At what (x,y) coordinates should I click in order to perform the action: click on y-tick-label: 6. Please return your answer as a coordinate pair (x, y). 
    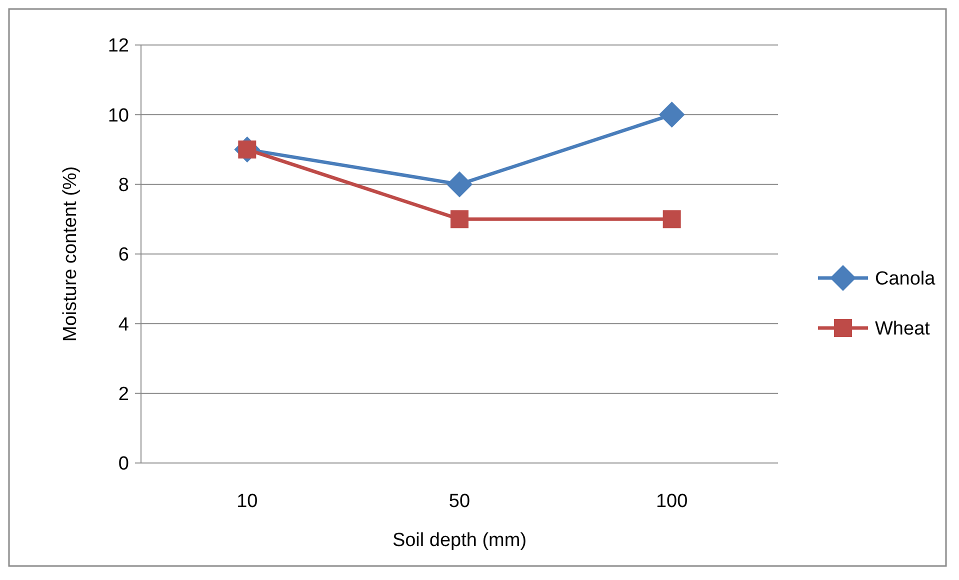
    Looking at the image, I should click on (123, 255).